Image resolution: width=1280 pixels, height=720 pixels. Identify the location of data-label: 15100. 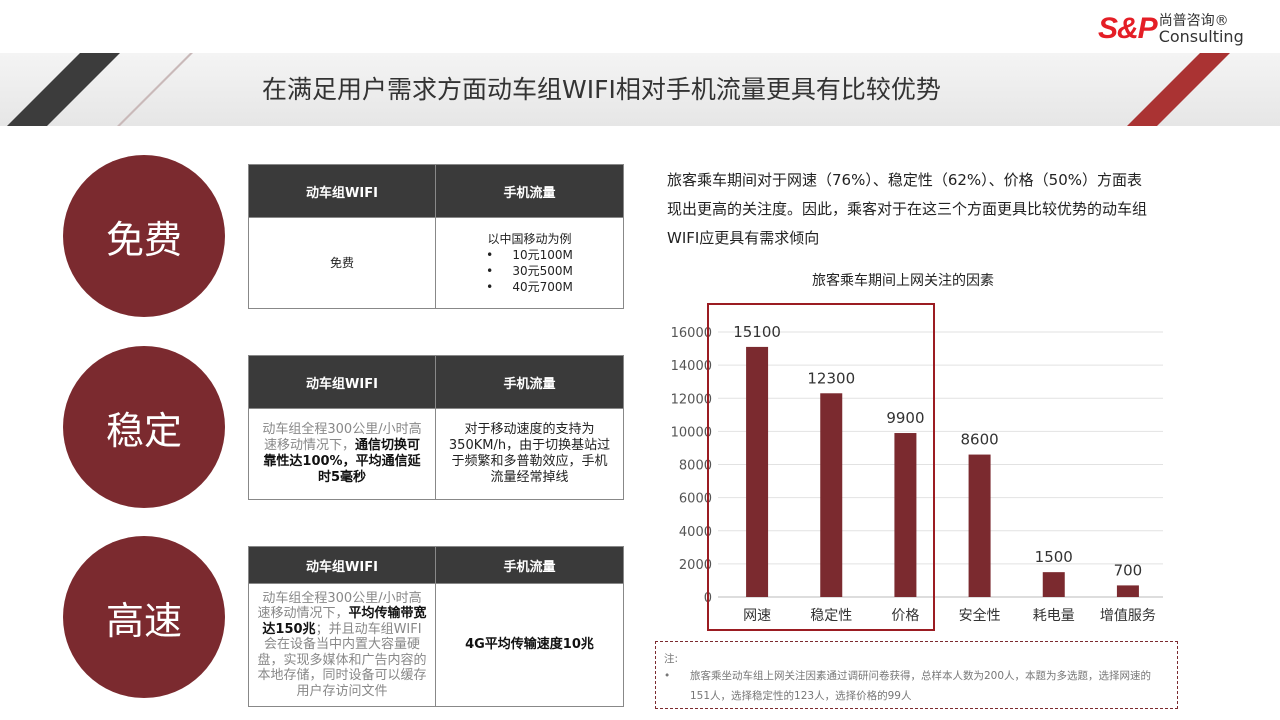
(757, 332).